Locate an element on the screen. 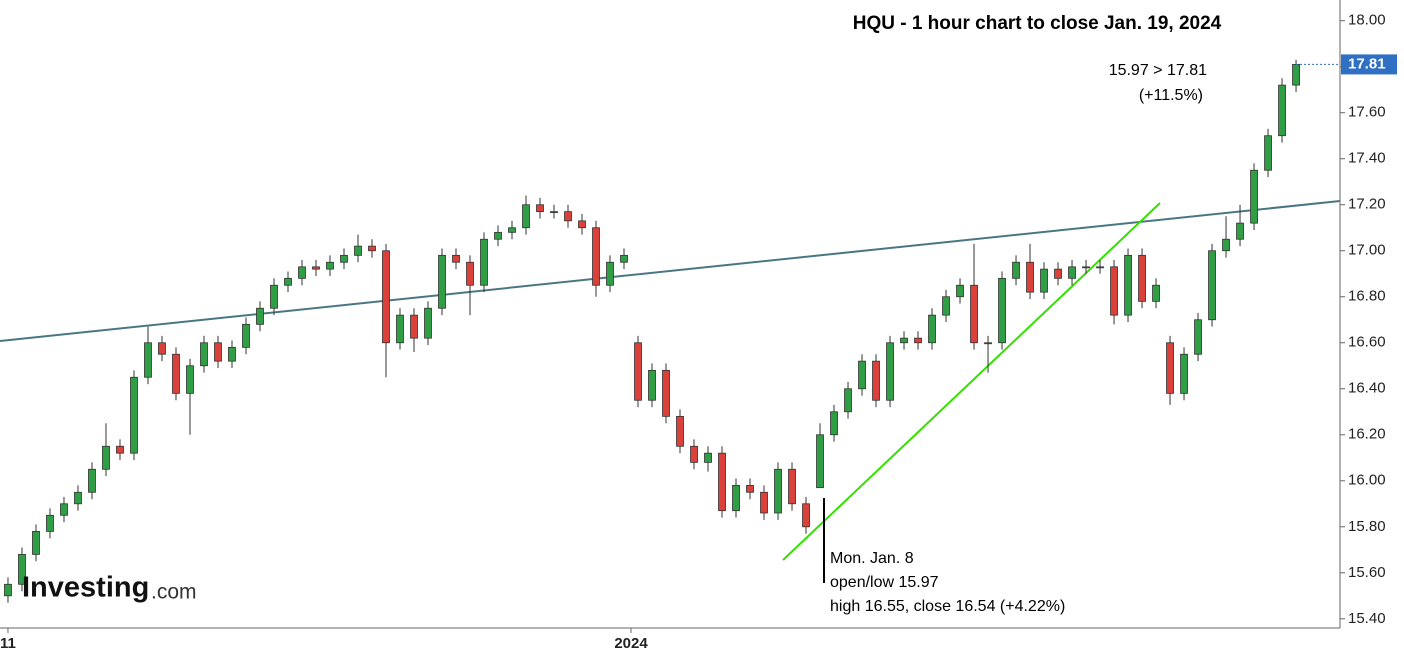 The image size is (1404, 657). last-price-box is located at coordinates (1369, 64).